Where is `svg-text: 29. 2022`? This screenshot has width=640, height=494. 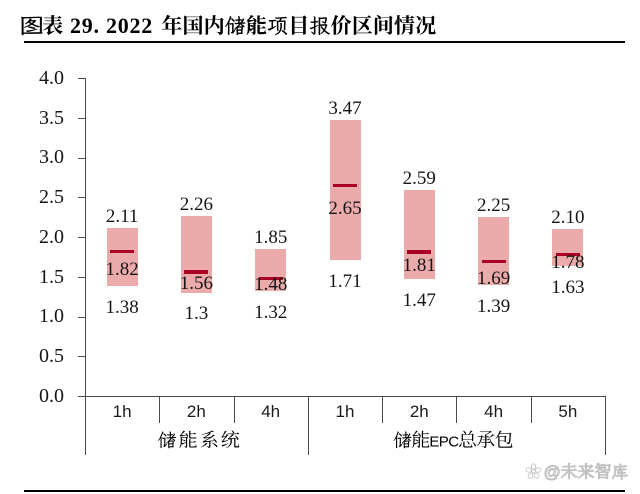 svg-text: 29. 2022 is located at coordinates (111, 25).